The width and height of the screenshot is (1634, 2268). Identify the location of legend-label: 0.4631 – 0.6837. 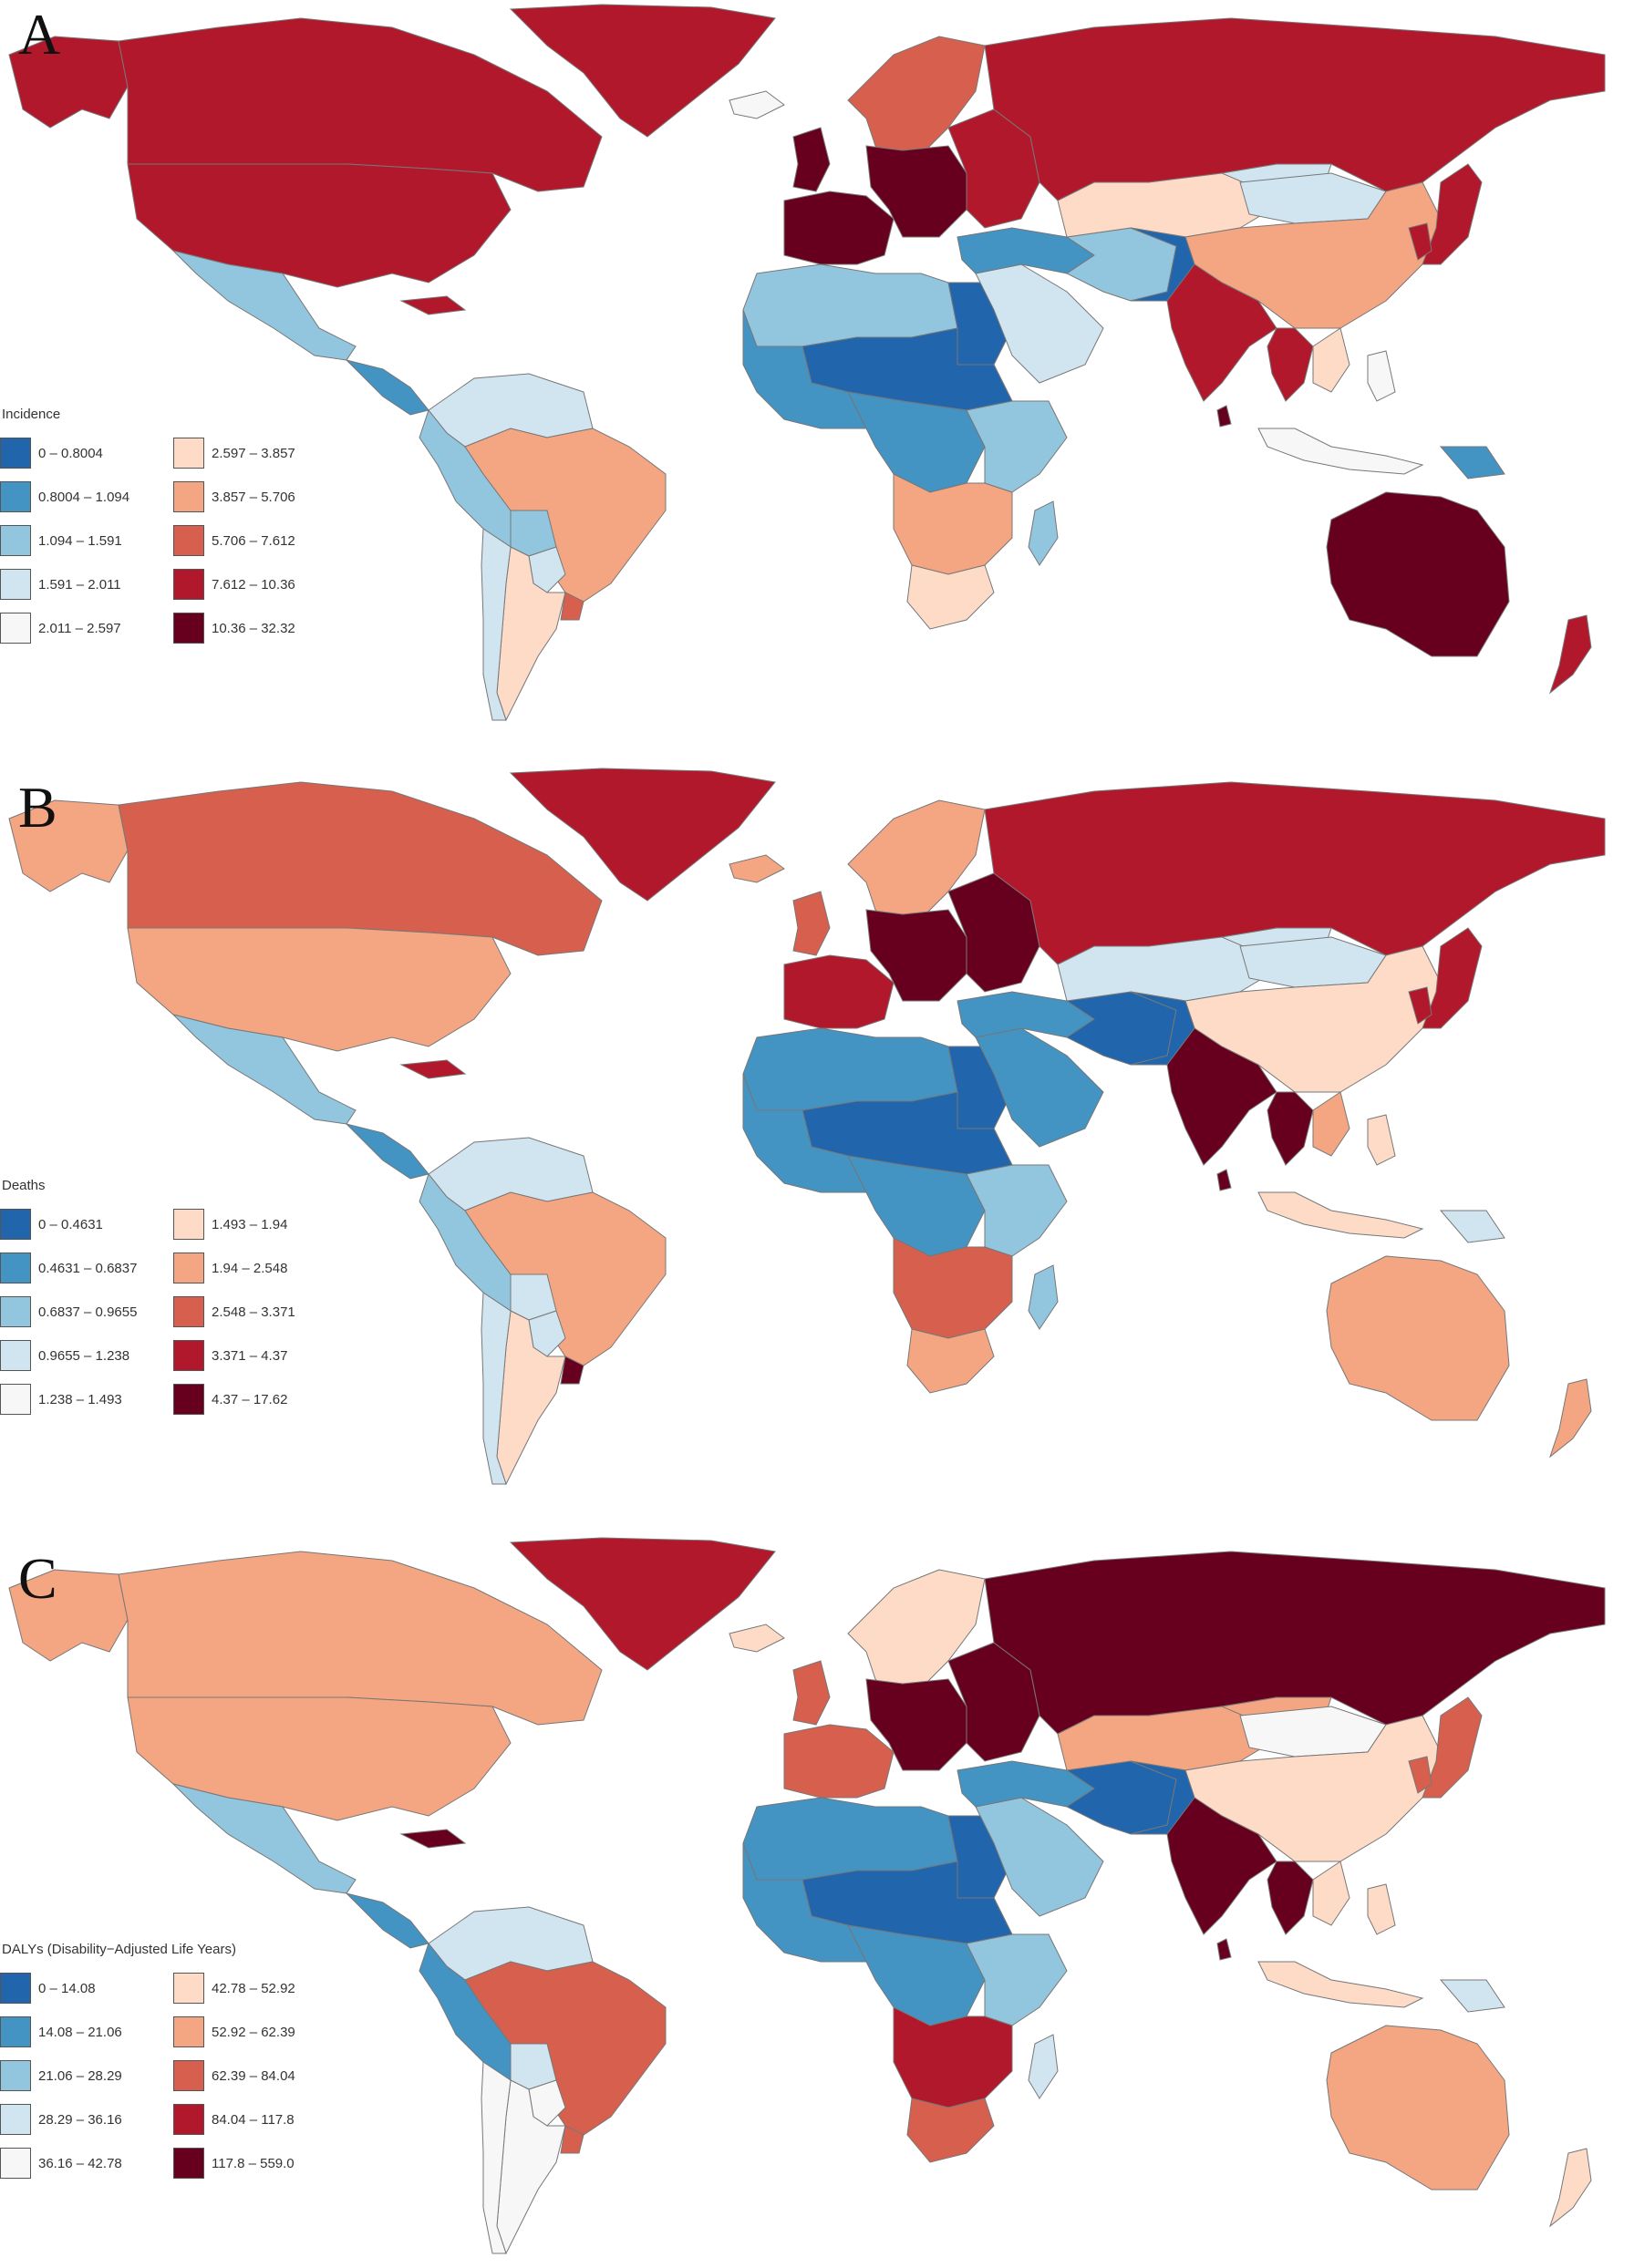
(88, 1268).